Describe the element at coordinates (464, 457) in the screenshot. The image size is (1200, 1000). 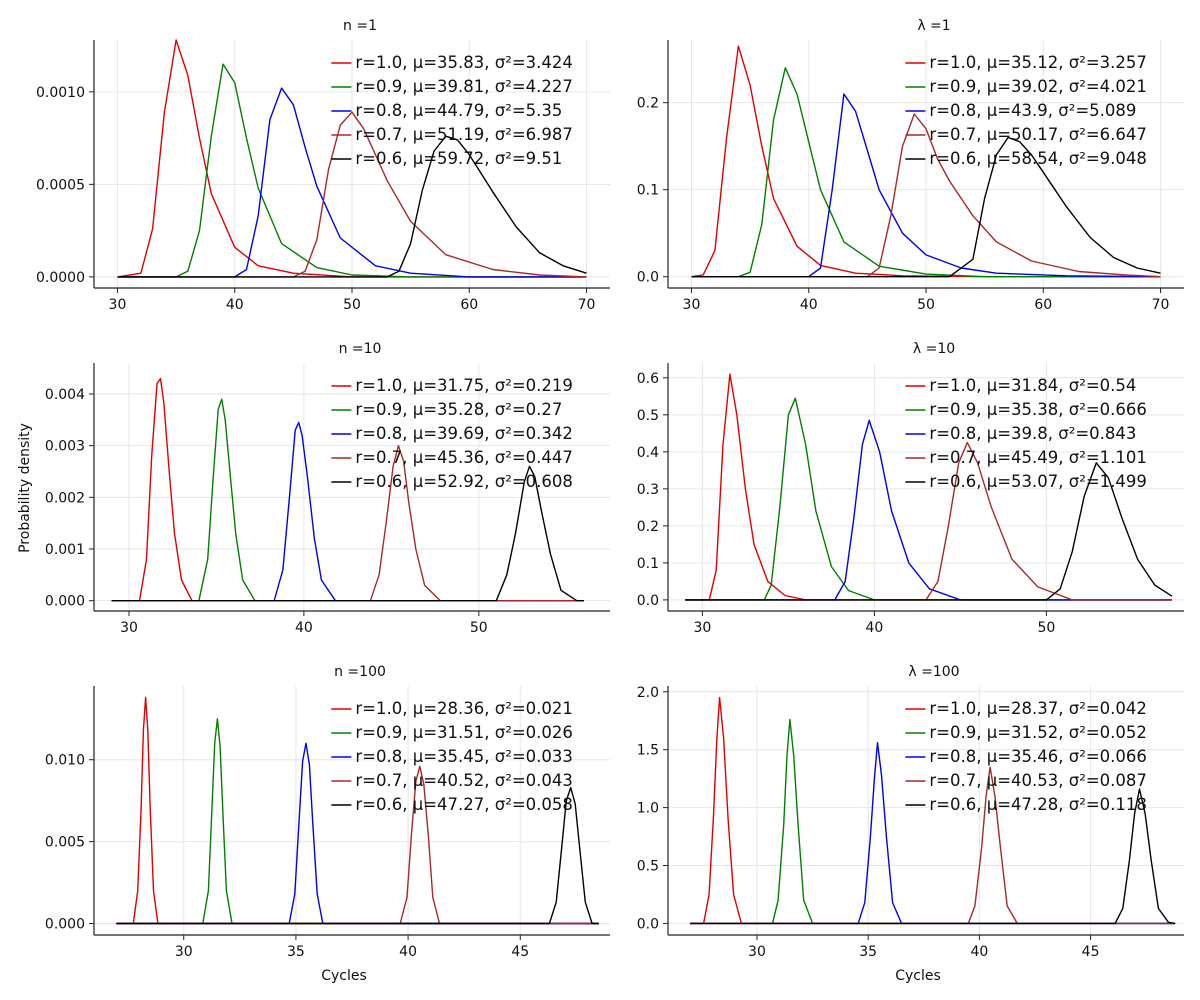
I see `legend-label: r=0.7, μ=45.36, σ²=0.447` at that location.